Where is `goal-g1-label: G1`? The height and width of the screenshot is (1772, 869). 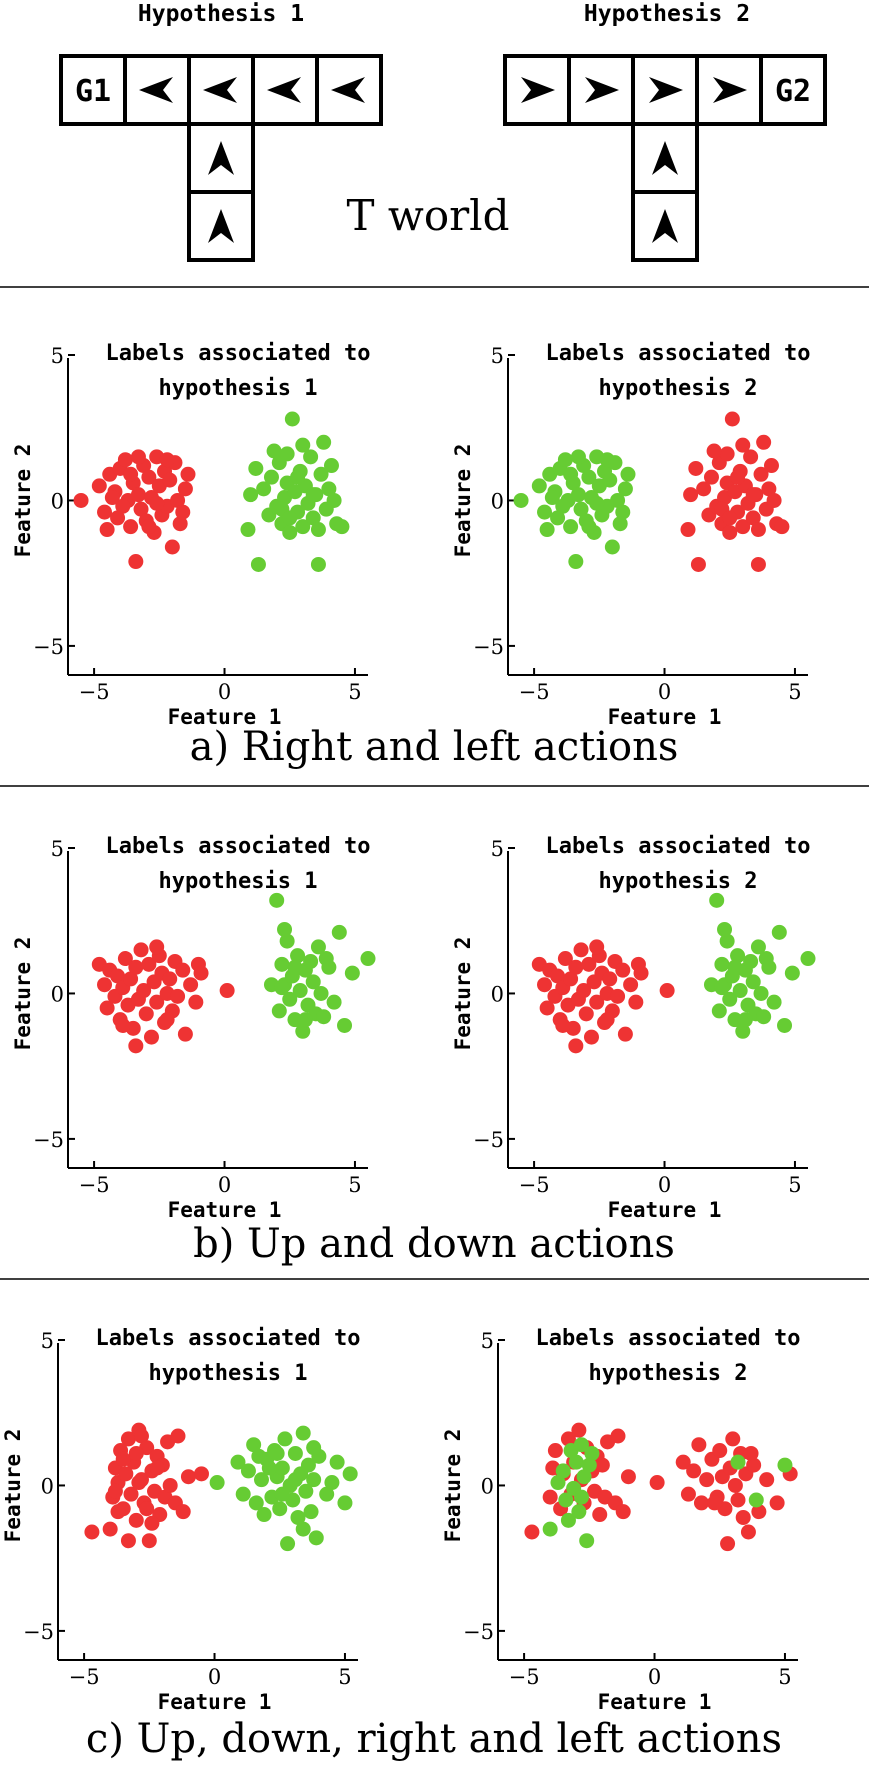
goal-g1-label: G1 is located at coordinates (93, 91).